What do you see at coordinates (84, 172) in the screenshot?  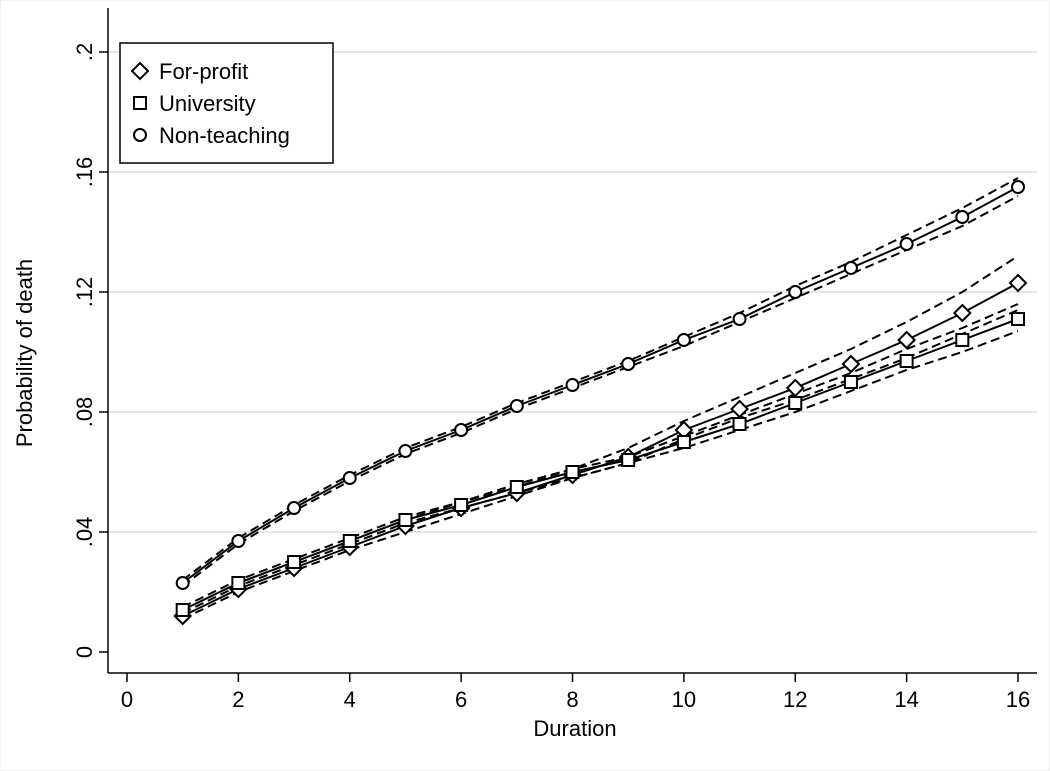 I see `y-tick-label: .16` at bounding box center [84, 172].